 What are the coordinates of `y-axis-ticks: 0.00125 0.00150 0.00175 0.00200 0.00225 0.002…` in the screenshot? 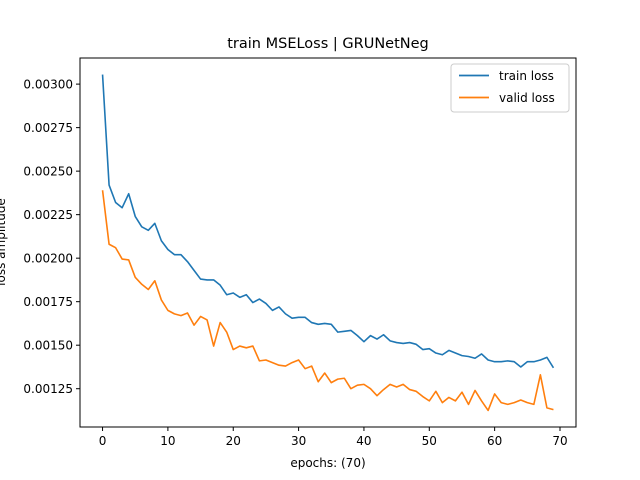 It's located at (51, 237).